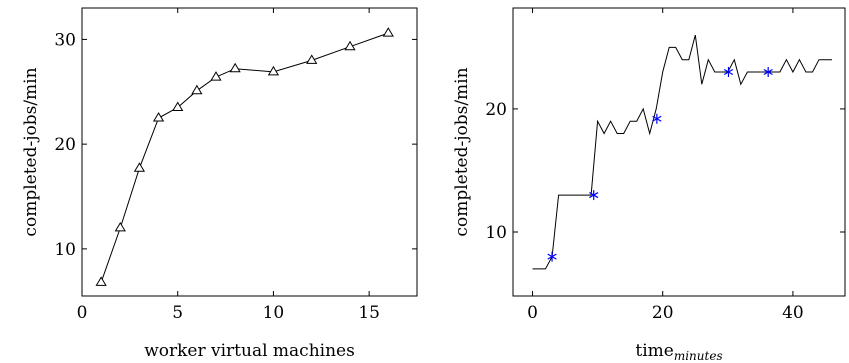  What do you see at coordinates (698, 356) in the screenshot?
I see `x-axis-label-subscript: minutes` at bounding box center [698, 356].